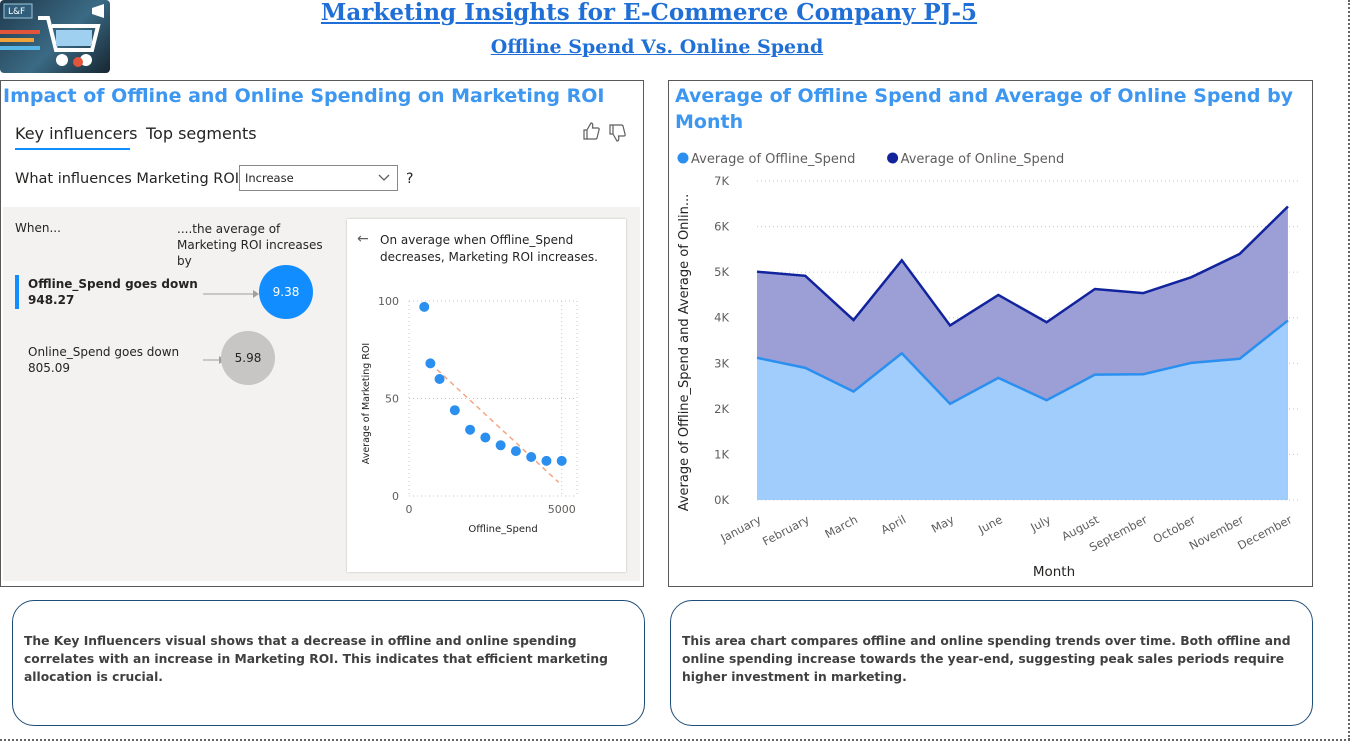  Describe the element at coordinates (1022, 362) in the screenshot. I see `offline-series-line` at that location.